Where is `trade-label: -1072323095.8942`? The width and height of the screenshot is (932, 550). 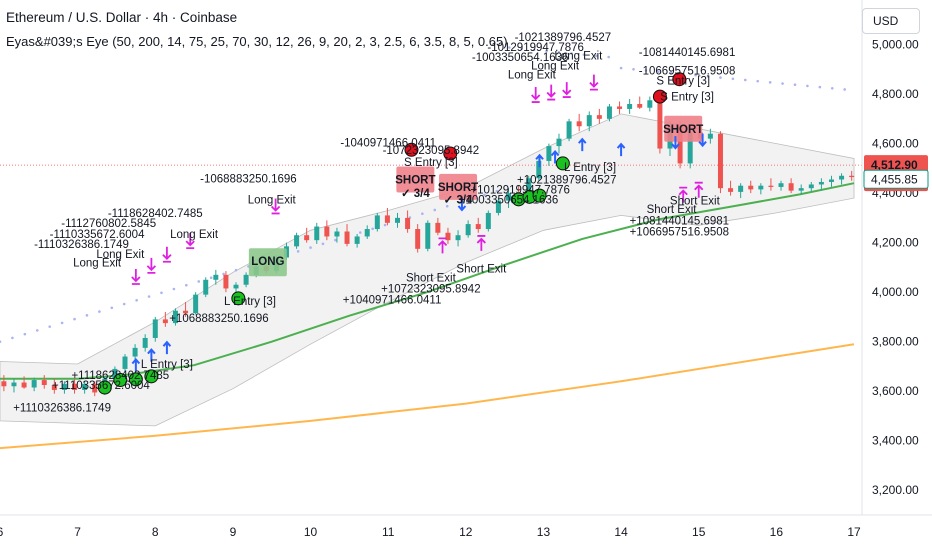
trade-label: -1072323095.8942 is located at coordinates (431, 151).